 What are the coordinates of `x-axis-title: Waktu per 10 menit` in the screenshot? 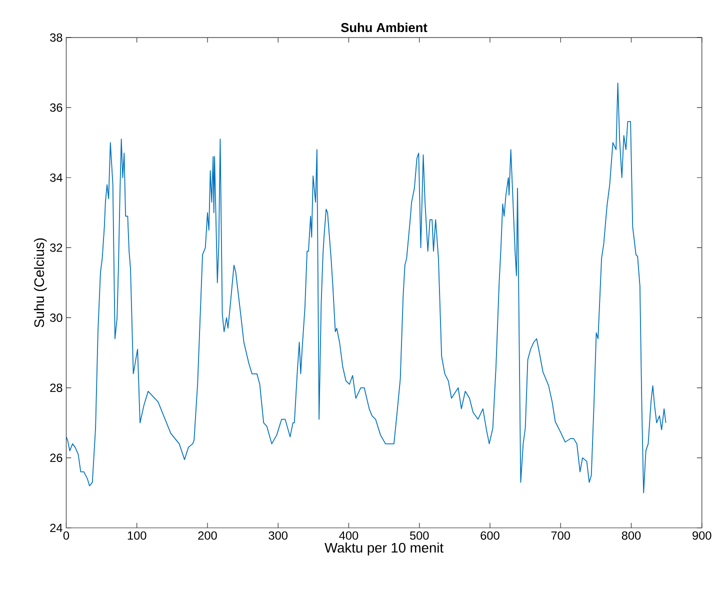 It's located at (384, 549).